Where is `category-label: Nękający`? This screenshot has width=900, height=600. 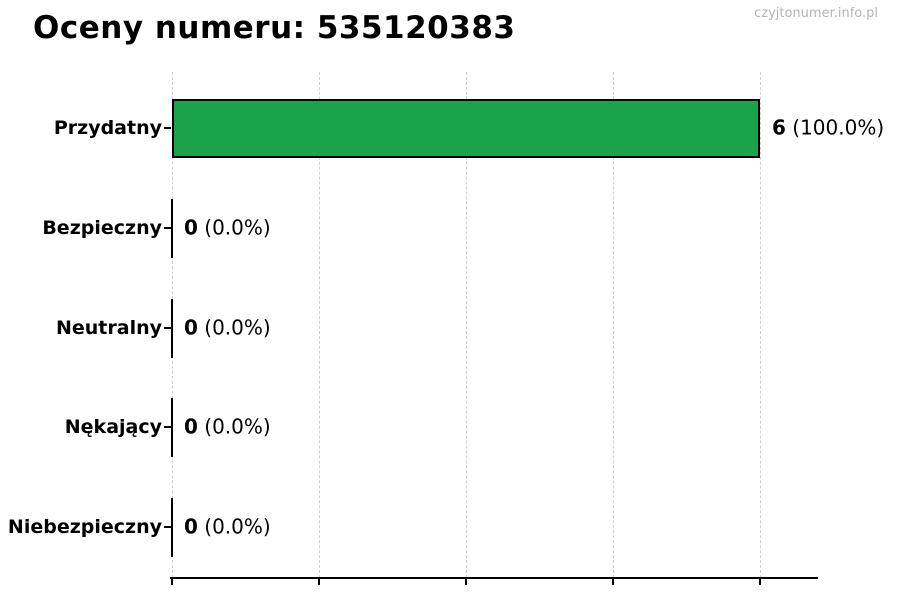 category-label: Nękający is located at coordinates (113, 427).